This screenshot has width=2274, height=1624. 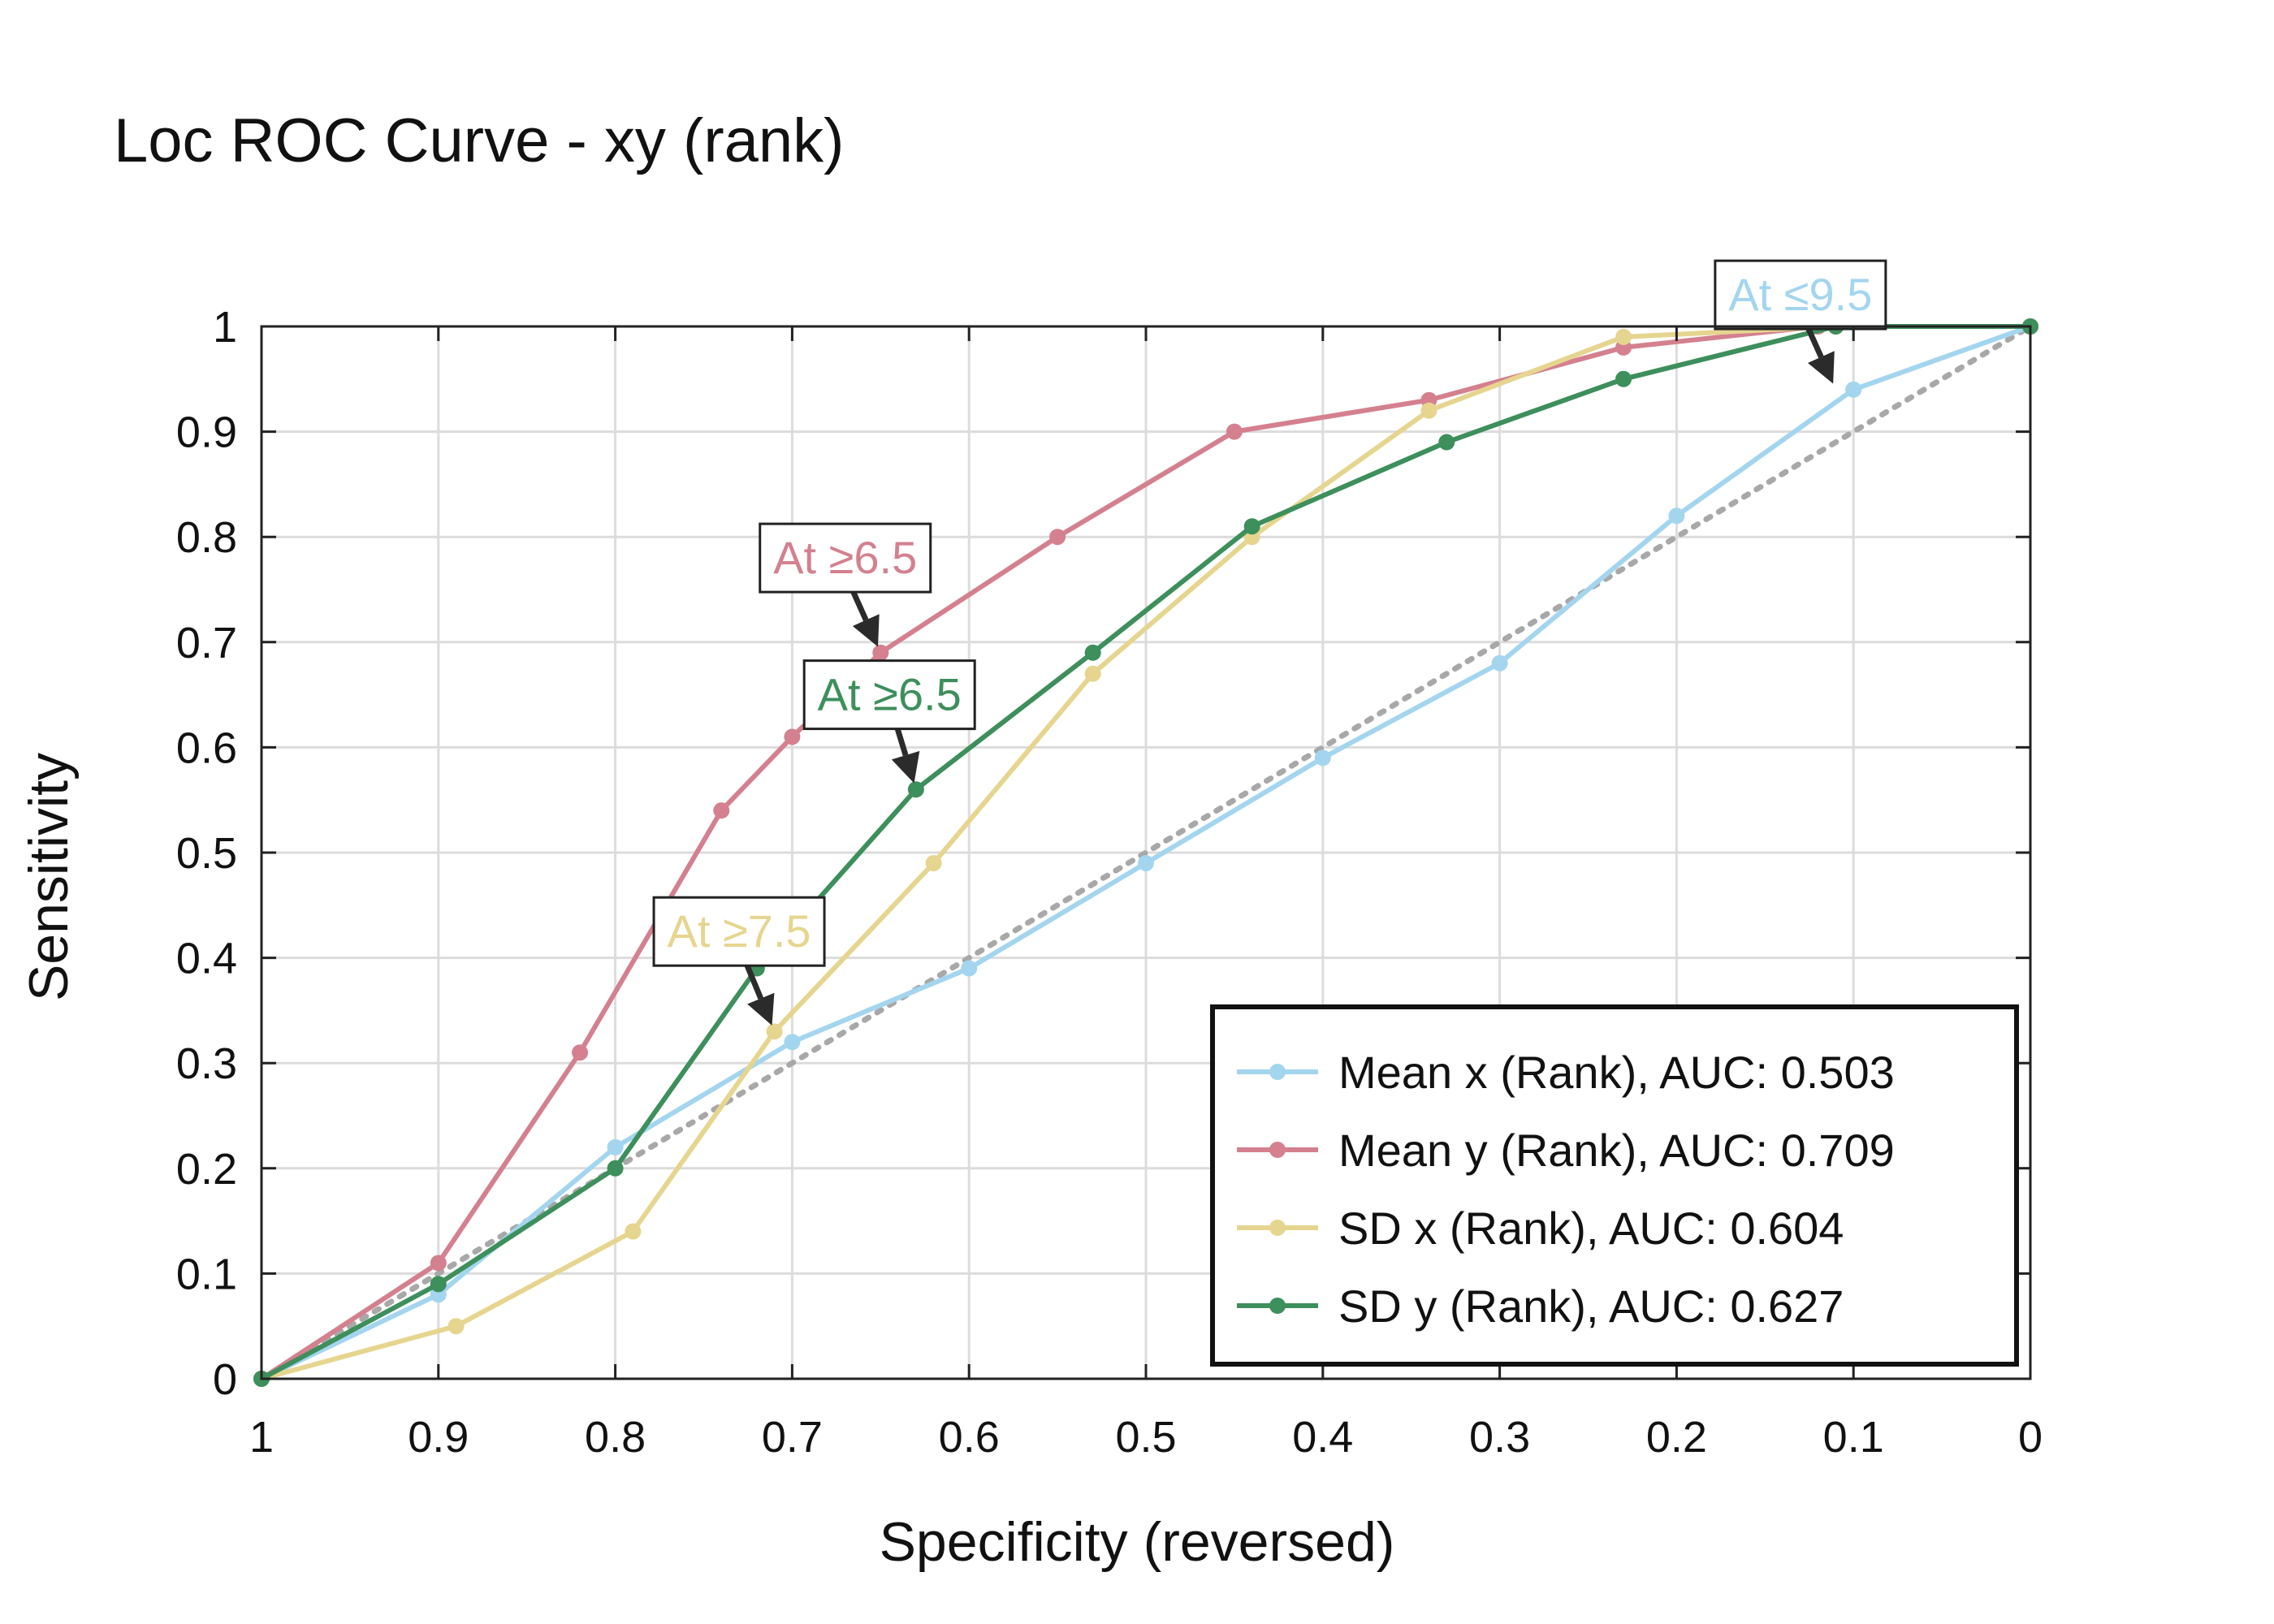 I want to click on x-axis-label: Specificity (reversed), so click(x=1137, y=1542).